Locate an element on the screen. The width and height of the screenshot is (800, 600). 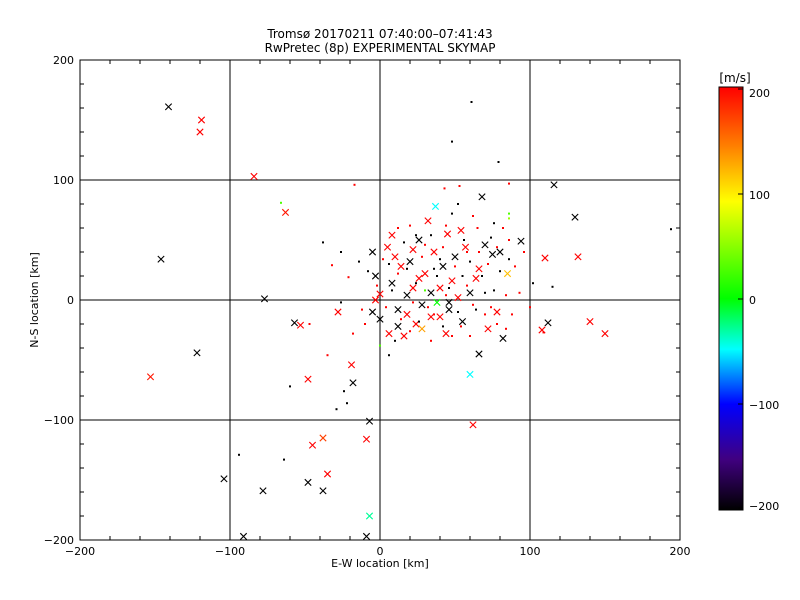
colorbar-tick-label: −200 is located at coordinates (764, 506).